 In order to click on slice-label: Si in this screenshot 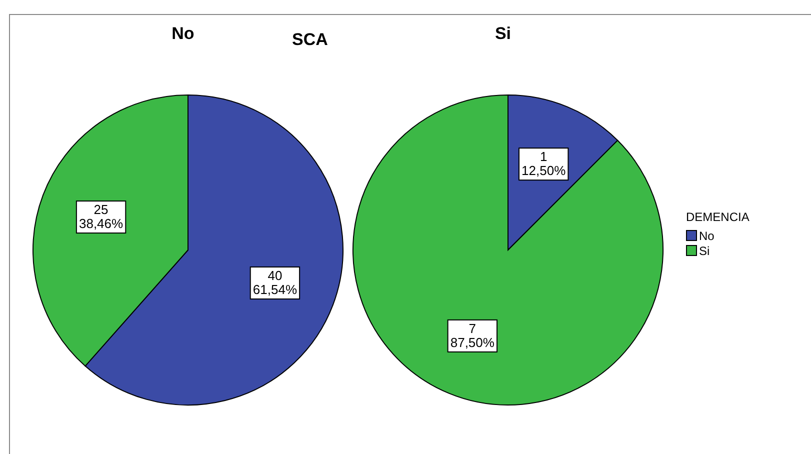, I will do `click(503, 34)`.